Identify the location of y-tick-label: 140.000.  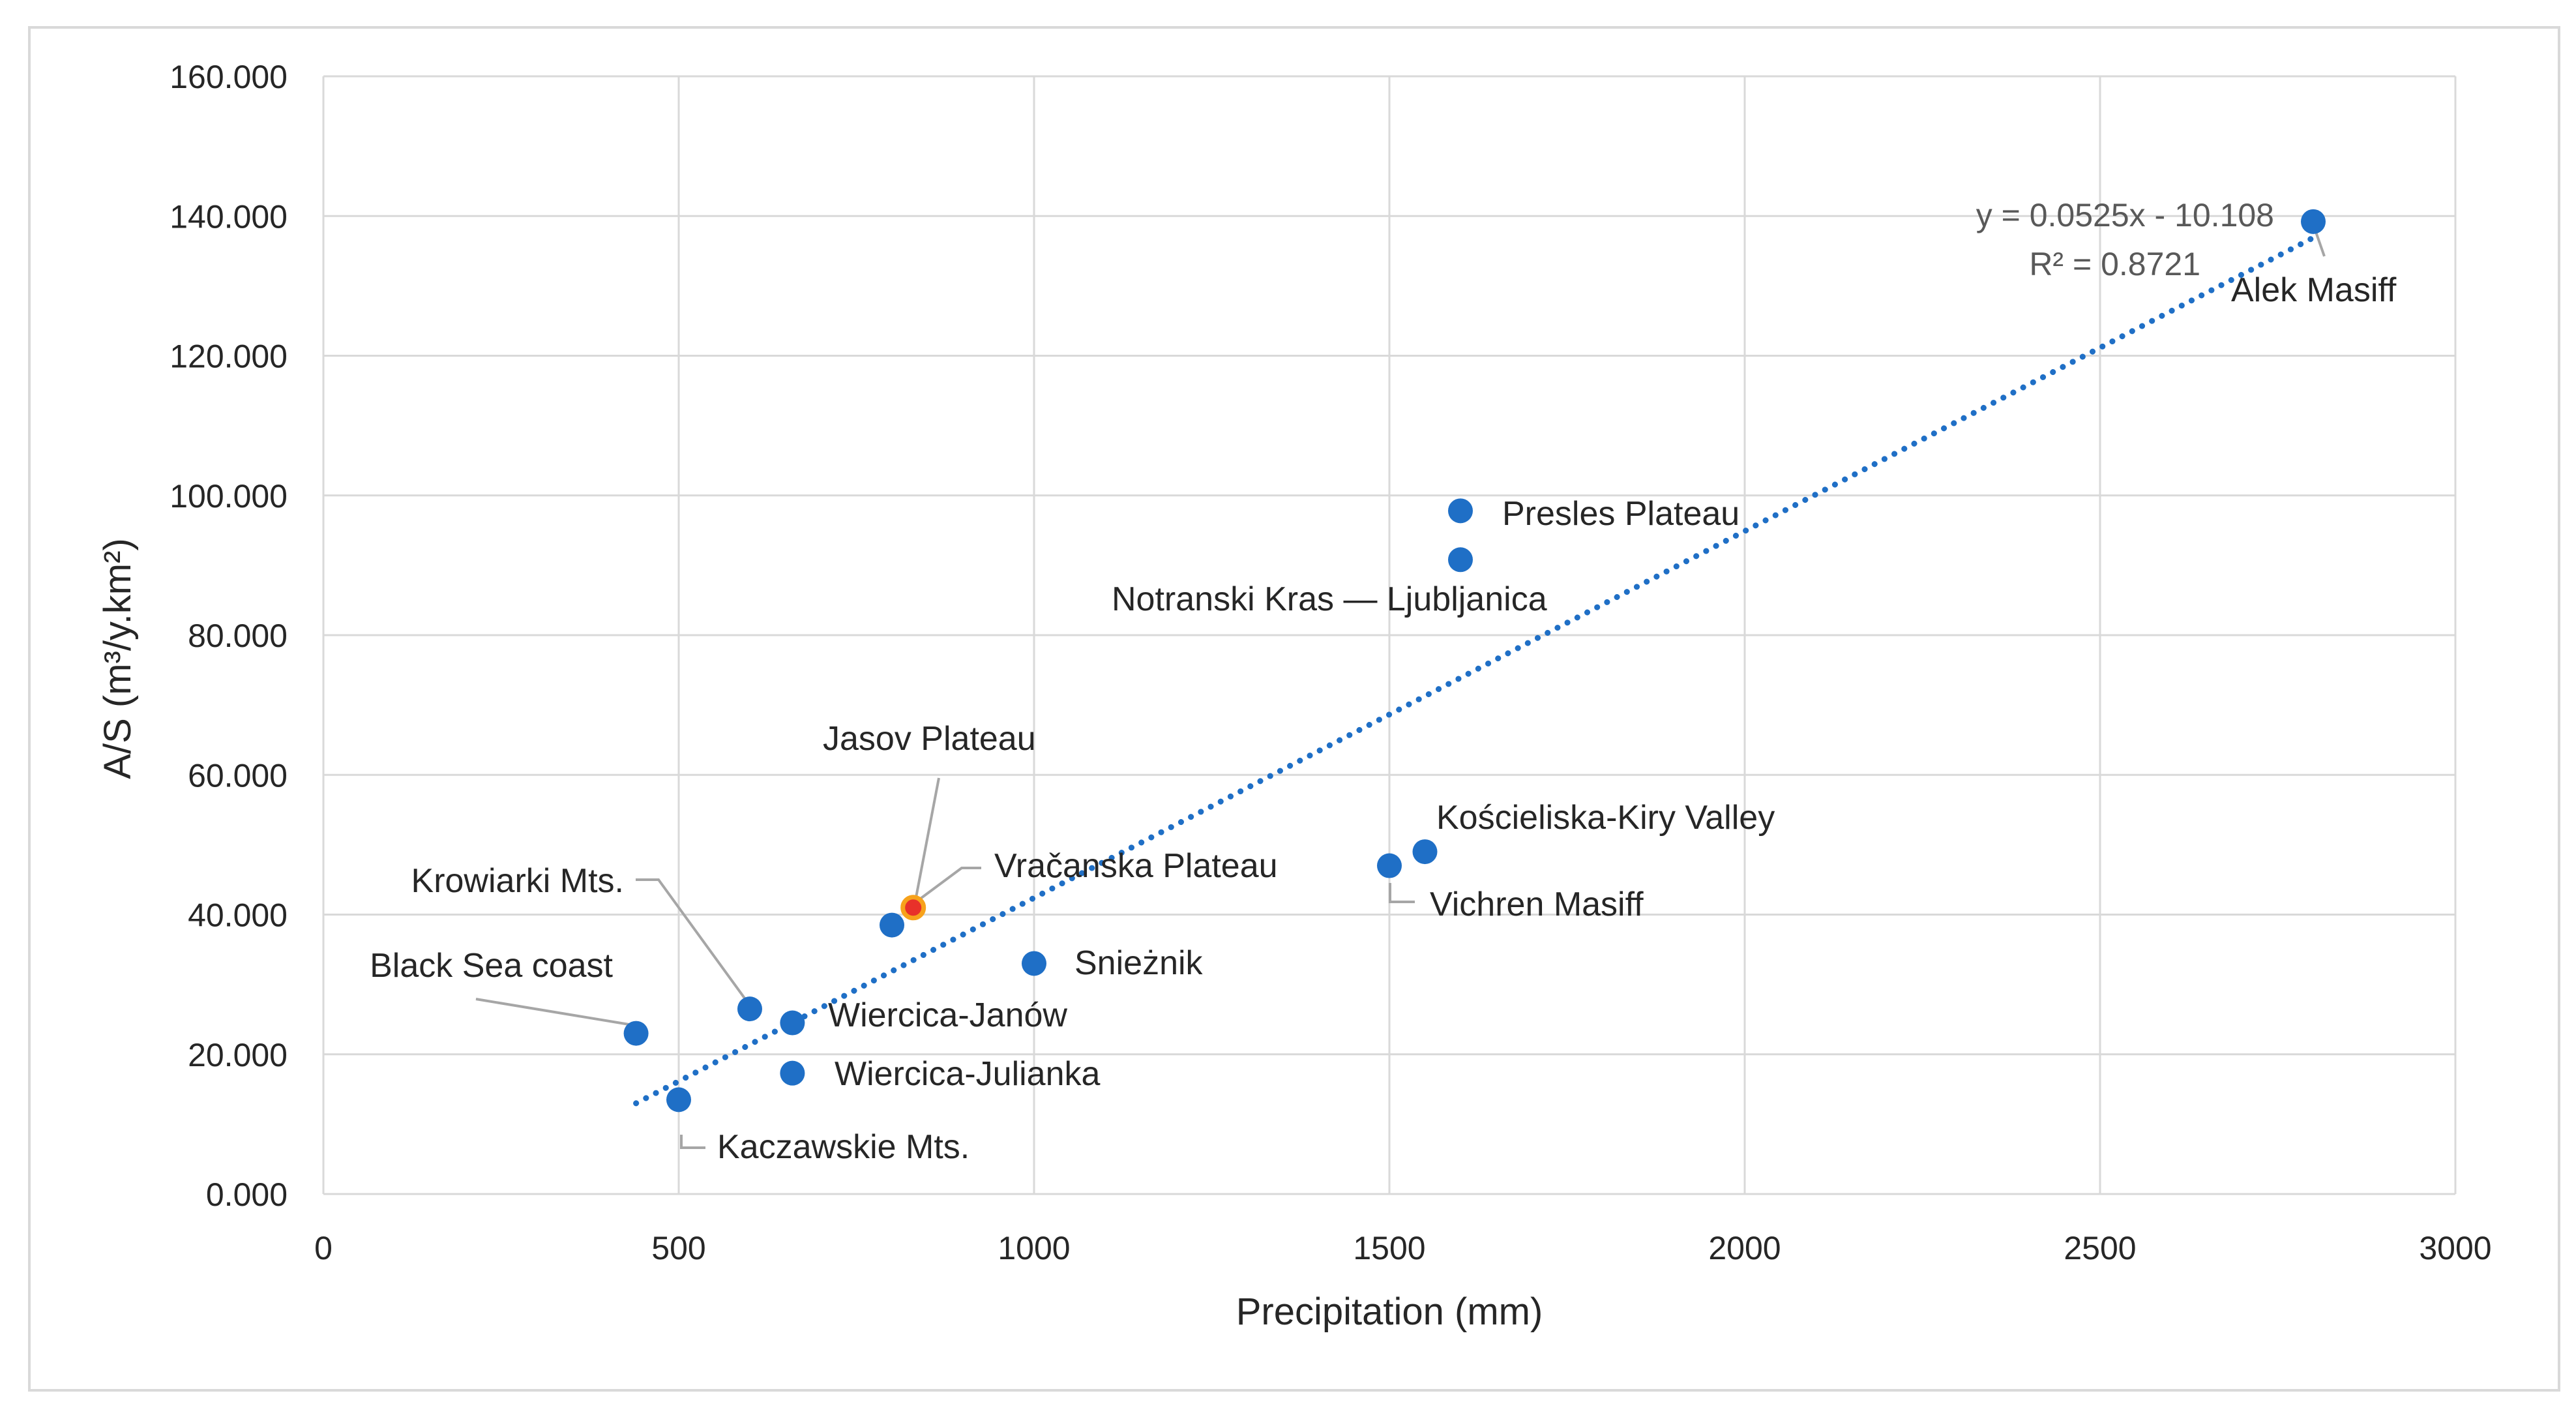
(229, 216).